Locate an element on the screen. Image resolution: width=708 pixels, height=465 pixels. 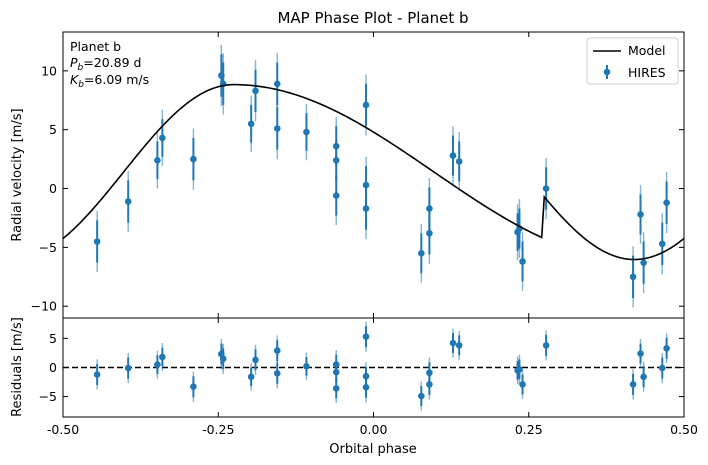
annotation-semi-amplitude-symbol: K is located at coordinates (75, 79).